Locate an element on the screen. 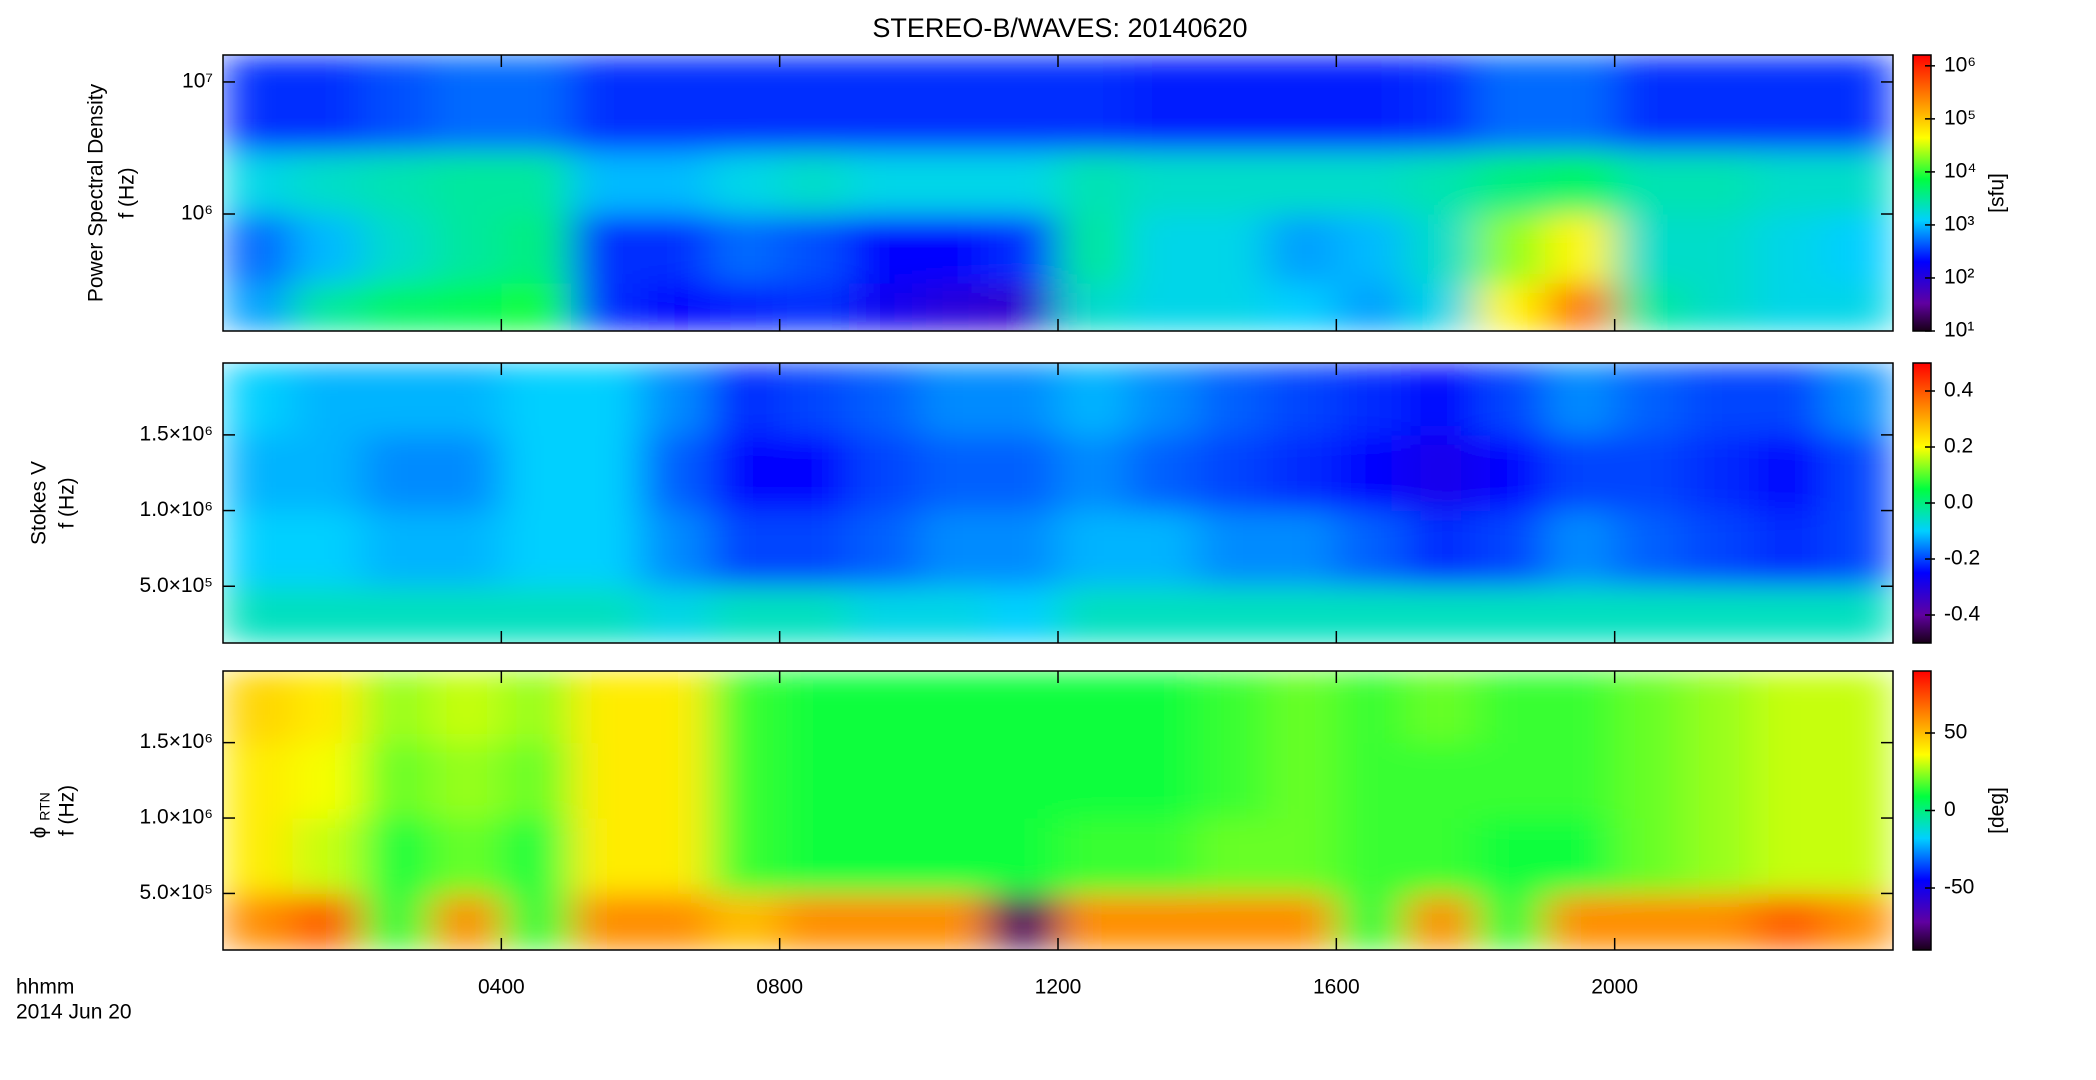  colorbar-tick-label: 10⁶ is located at coordinates (1960, 64).